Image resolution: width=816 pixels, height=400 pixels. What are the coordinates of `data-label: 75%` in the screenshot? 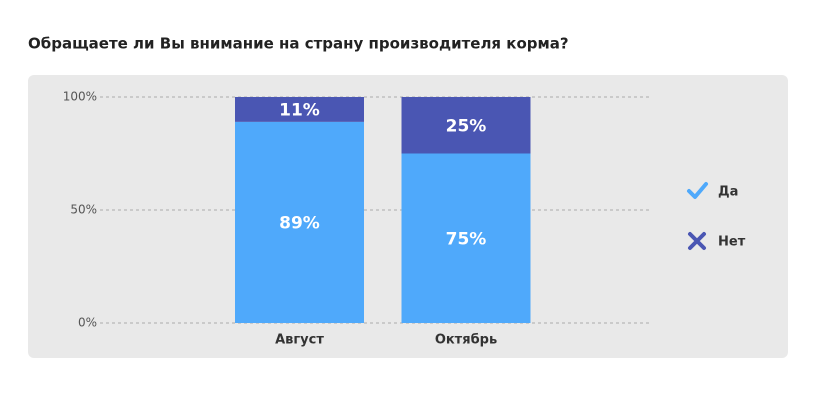 It's located at (466, 239).